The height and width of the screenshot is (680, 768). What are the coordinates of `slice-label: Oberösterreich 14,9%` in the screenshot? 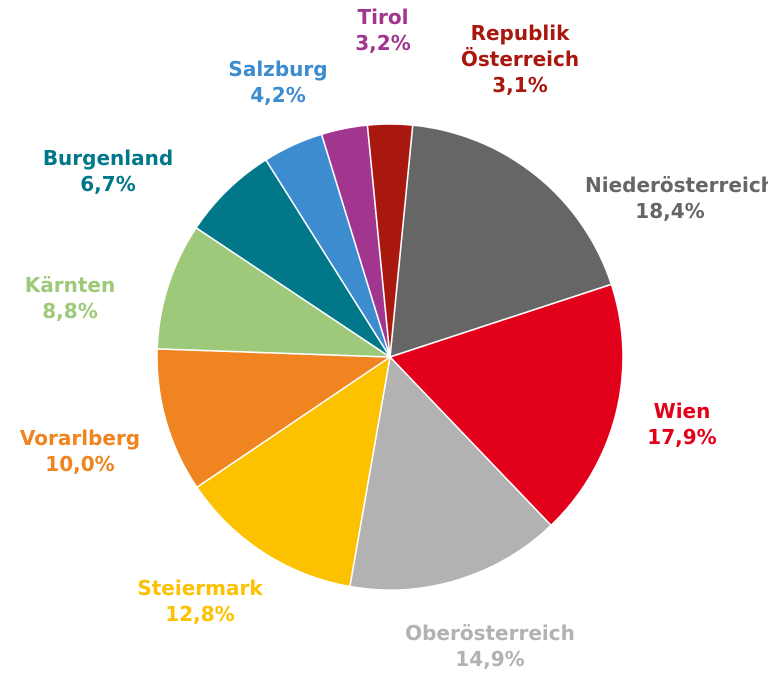 It's located at (490, 646).